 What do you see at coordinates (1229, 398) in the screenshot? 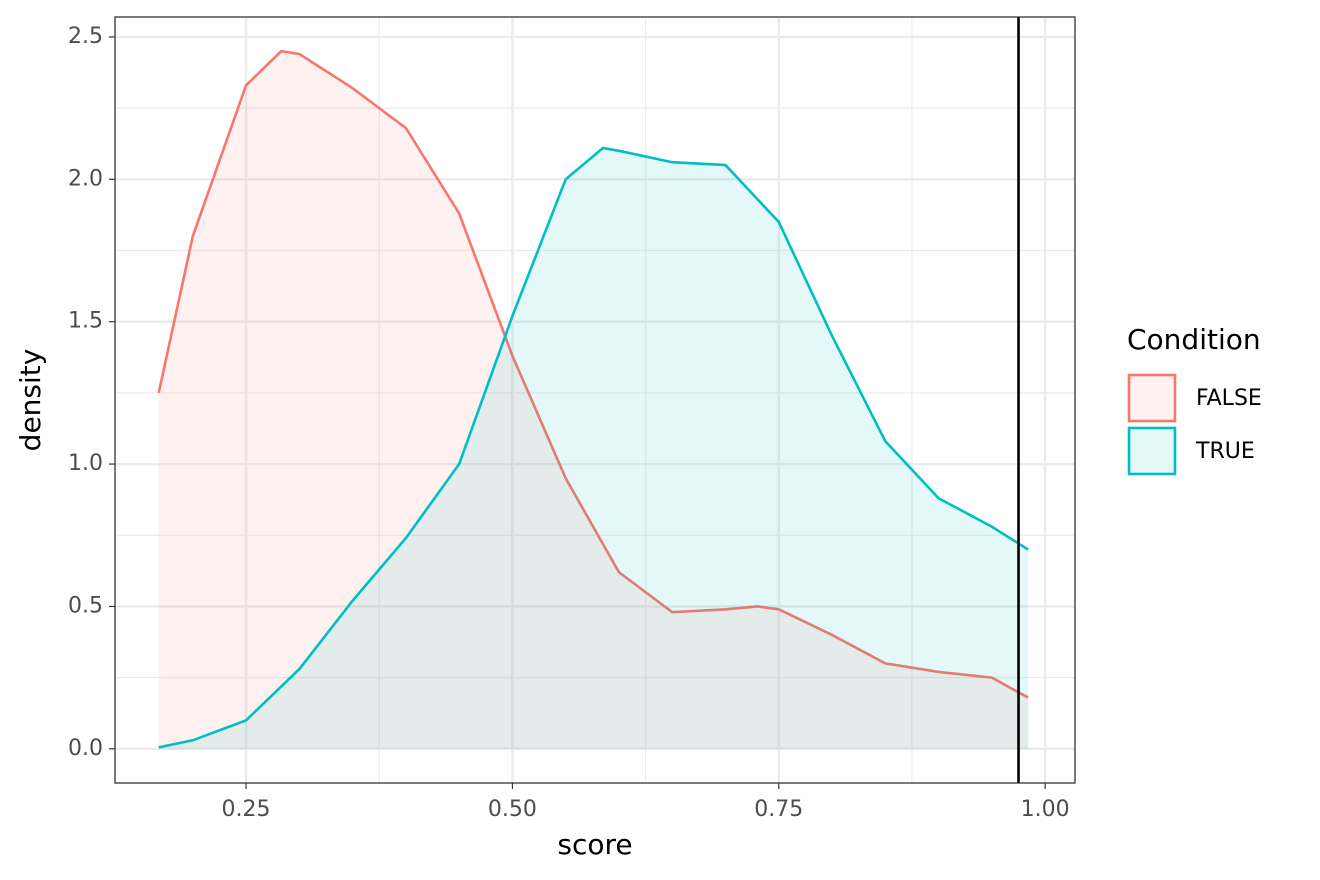
I see `legend-label: FALSE` at bounding box center [1229, 398].